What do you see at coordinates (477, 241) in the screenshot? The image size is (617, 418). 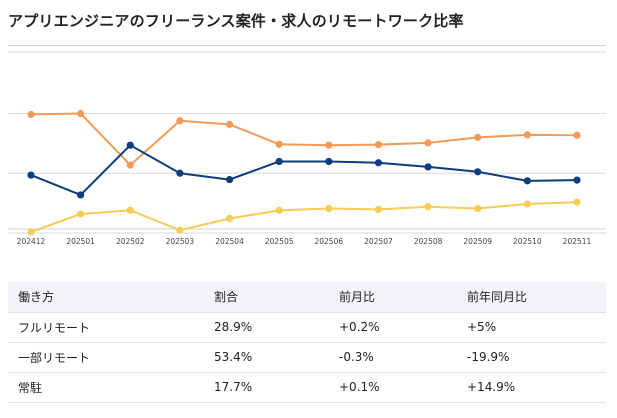 I see `x-tick-label: 202509` at bounding box center [477, 241].